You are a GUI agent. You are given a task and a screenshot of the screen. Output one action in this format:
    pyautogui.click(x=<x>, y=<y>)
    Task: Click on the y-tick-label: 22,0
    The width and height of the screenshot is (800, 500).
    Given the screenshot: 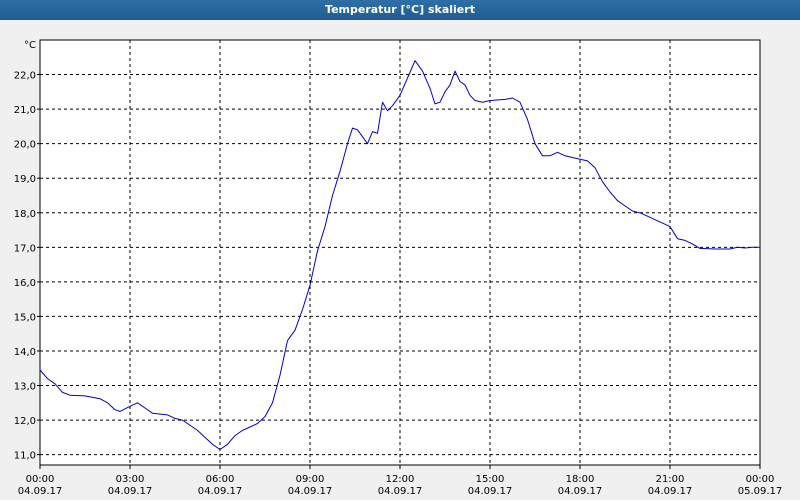 What is the action you would take?
    pyautogui.click(x=25, y=76)
    